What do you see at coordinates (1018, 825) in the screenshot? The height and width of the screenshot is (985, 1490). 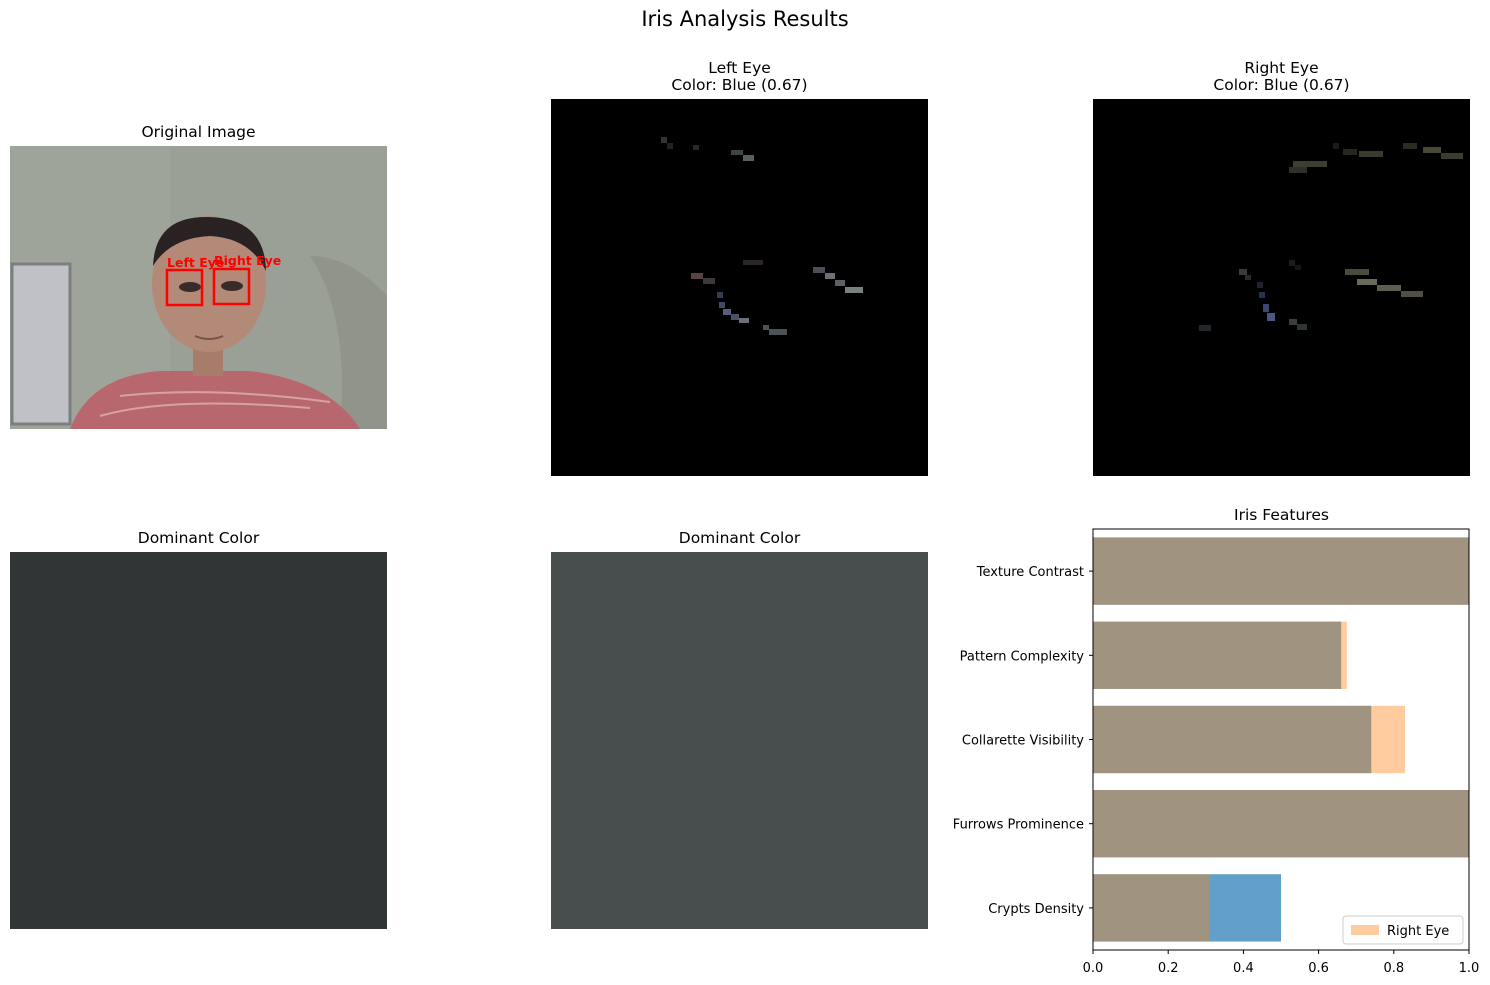 I see `y-tick-label-1: Furrows Prominence` at bounding box center [1018, 825].